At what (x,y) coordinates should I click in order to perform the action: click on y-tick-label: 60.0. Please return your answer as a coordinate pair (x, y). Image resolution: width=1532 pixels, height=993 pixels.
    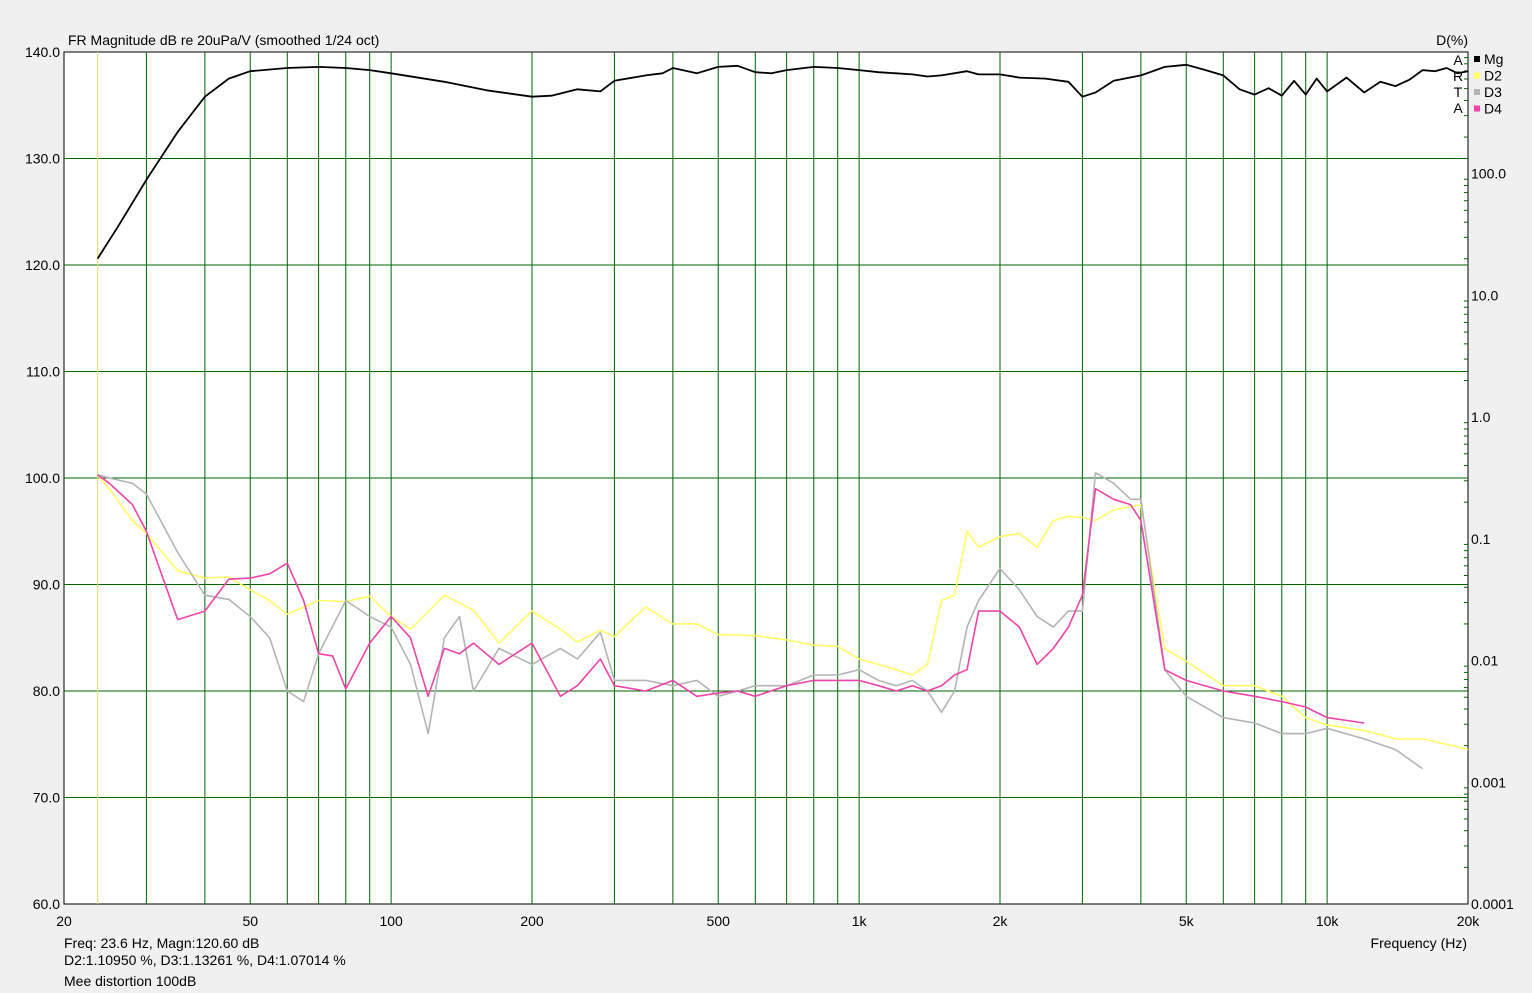
    Looking at the image, I should click on (46, 904).